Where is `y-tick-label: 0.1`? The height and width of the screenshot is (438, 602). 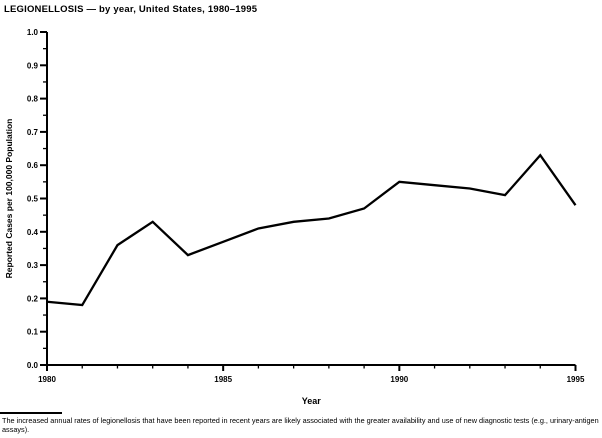
y-tick-label: 0.1 is located at coordinates (33, 332).